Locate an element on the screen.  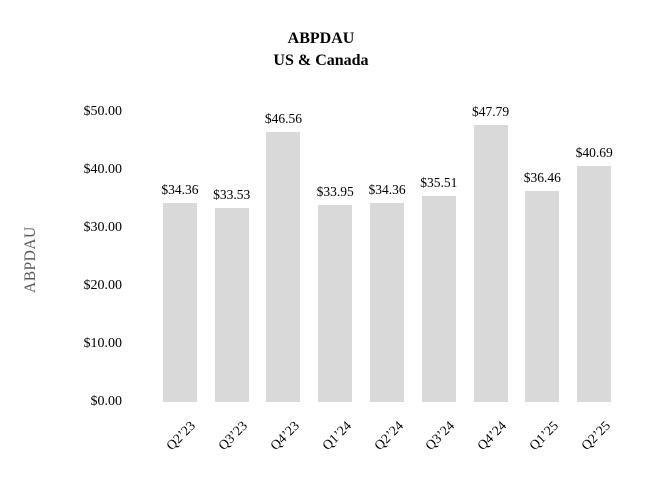
bar-slot: $34.36 Q2’24 is located at coordinates (387, 282).